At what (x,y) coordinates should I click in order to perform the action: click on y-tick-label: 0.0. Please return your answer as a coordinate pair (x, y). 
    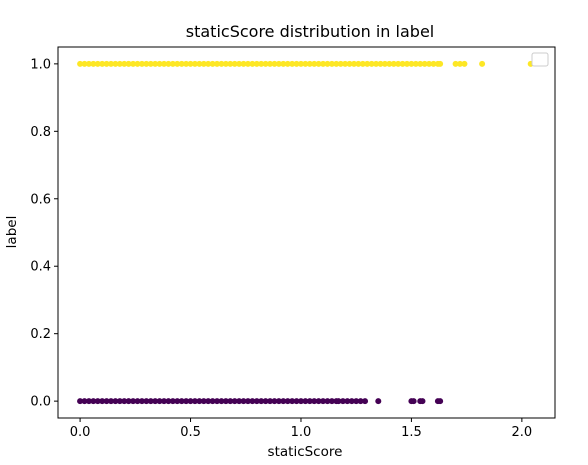
    Looking at the image, I should click on (40, 402).